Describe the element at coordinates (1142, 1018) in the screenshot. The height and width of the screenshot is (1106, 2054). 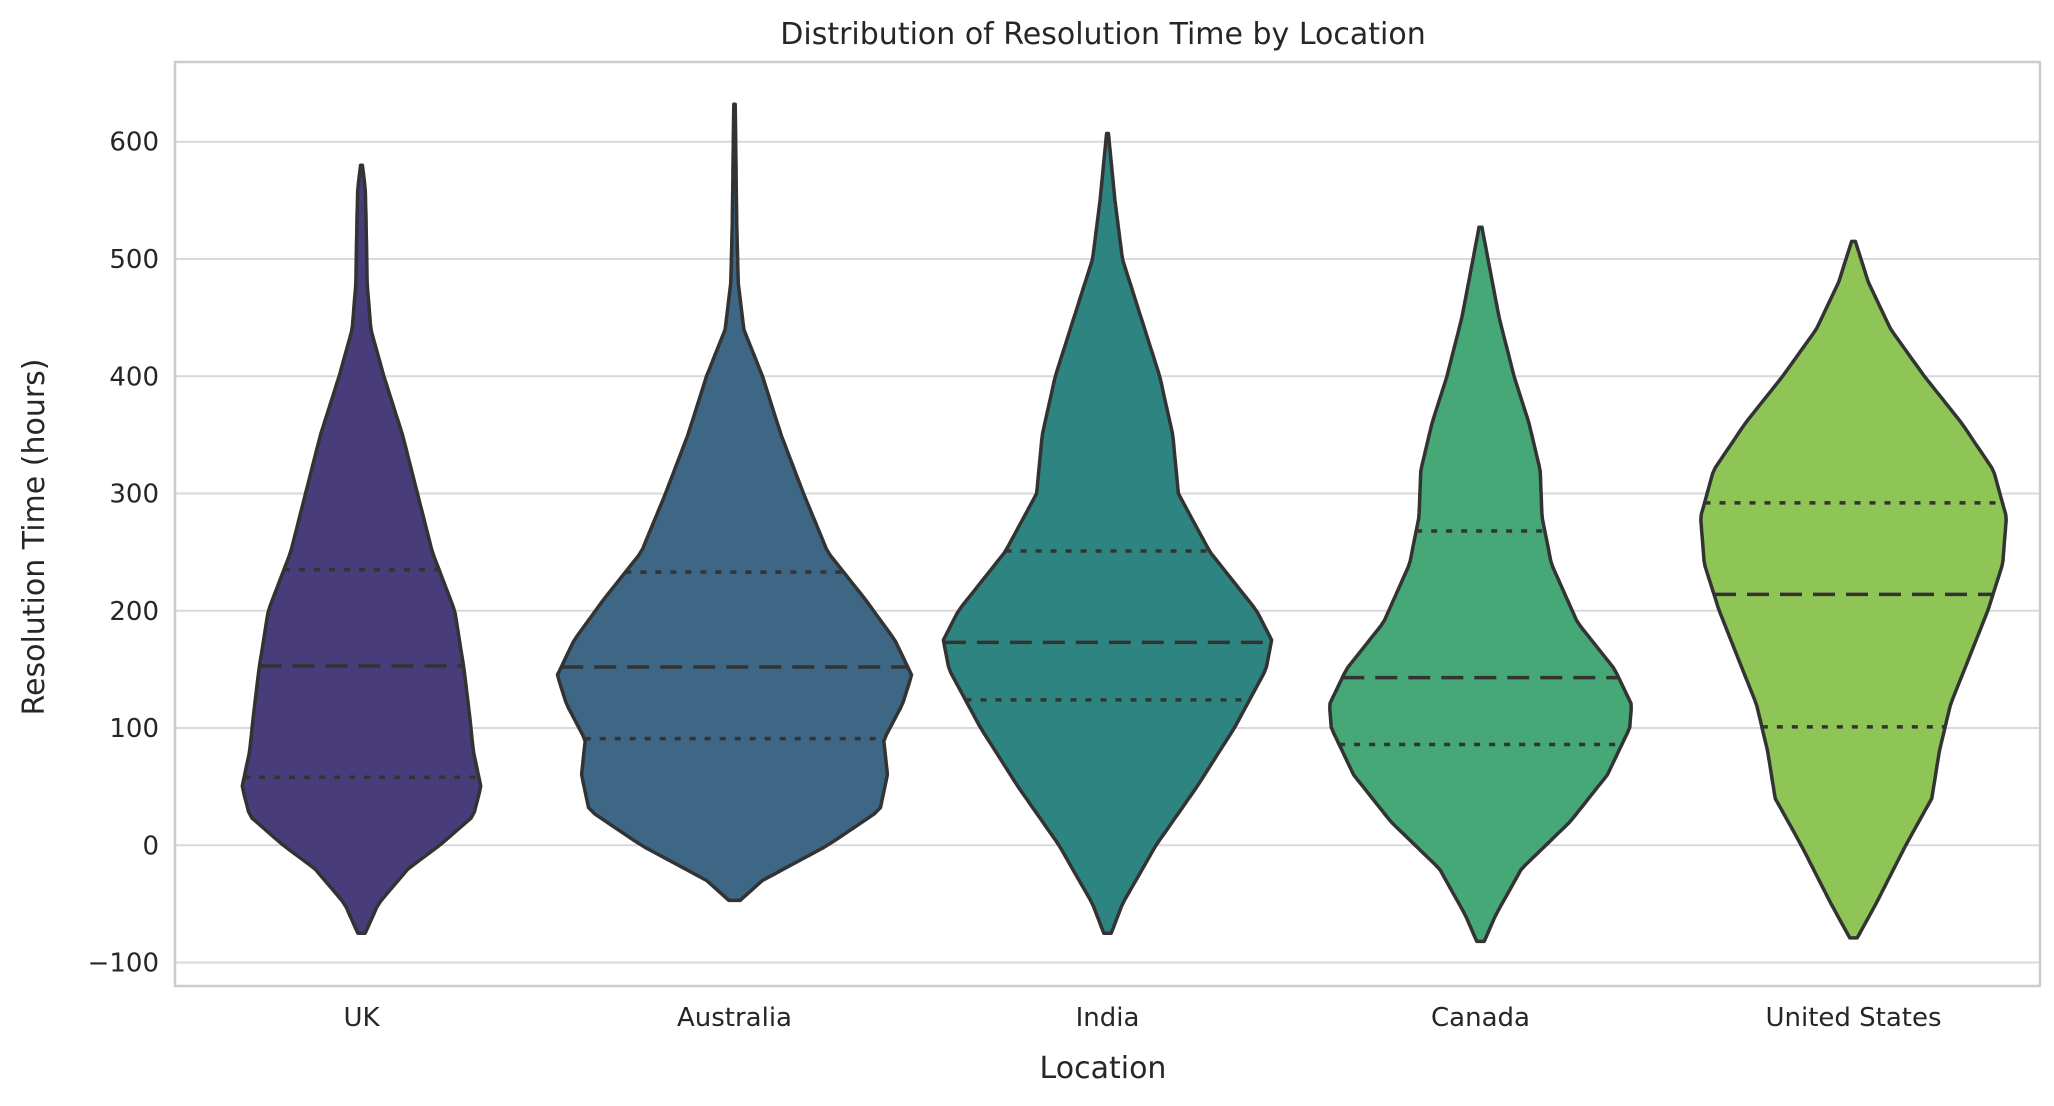
I see `x-tick-labels: UK Australia India Canada United States` at that location.